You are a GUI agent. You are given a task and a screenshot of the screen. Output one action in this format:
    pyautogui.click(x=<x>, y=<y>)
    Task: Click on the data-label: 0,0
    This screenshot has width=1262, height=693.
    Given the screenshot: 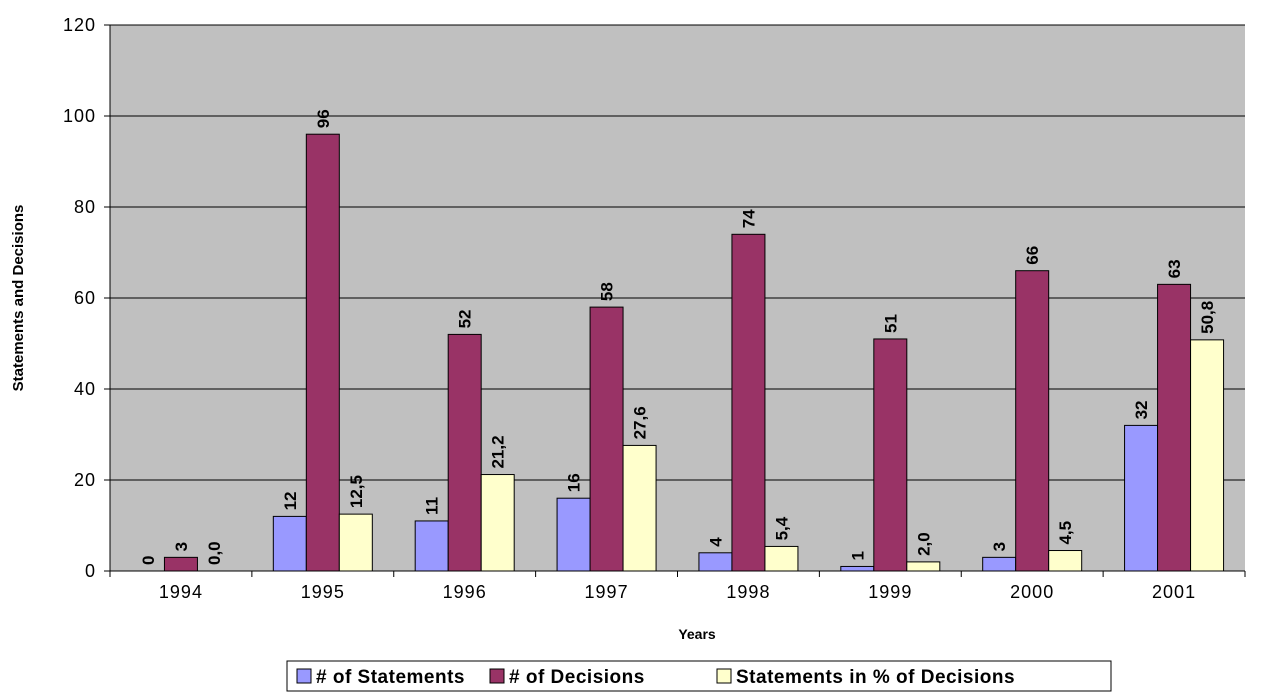 What is the action you would take?
    pyautogui.click(x=214, y=553)
    